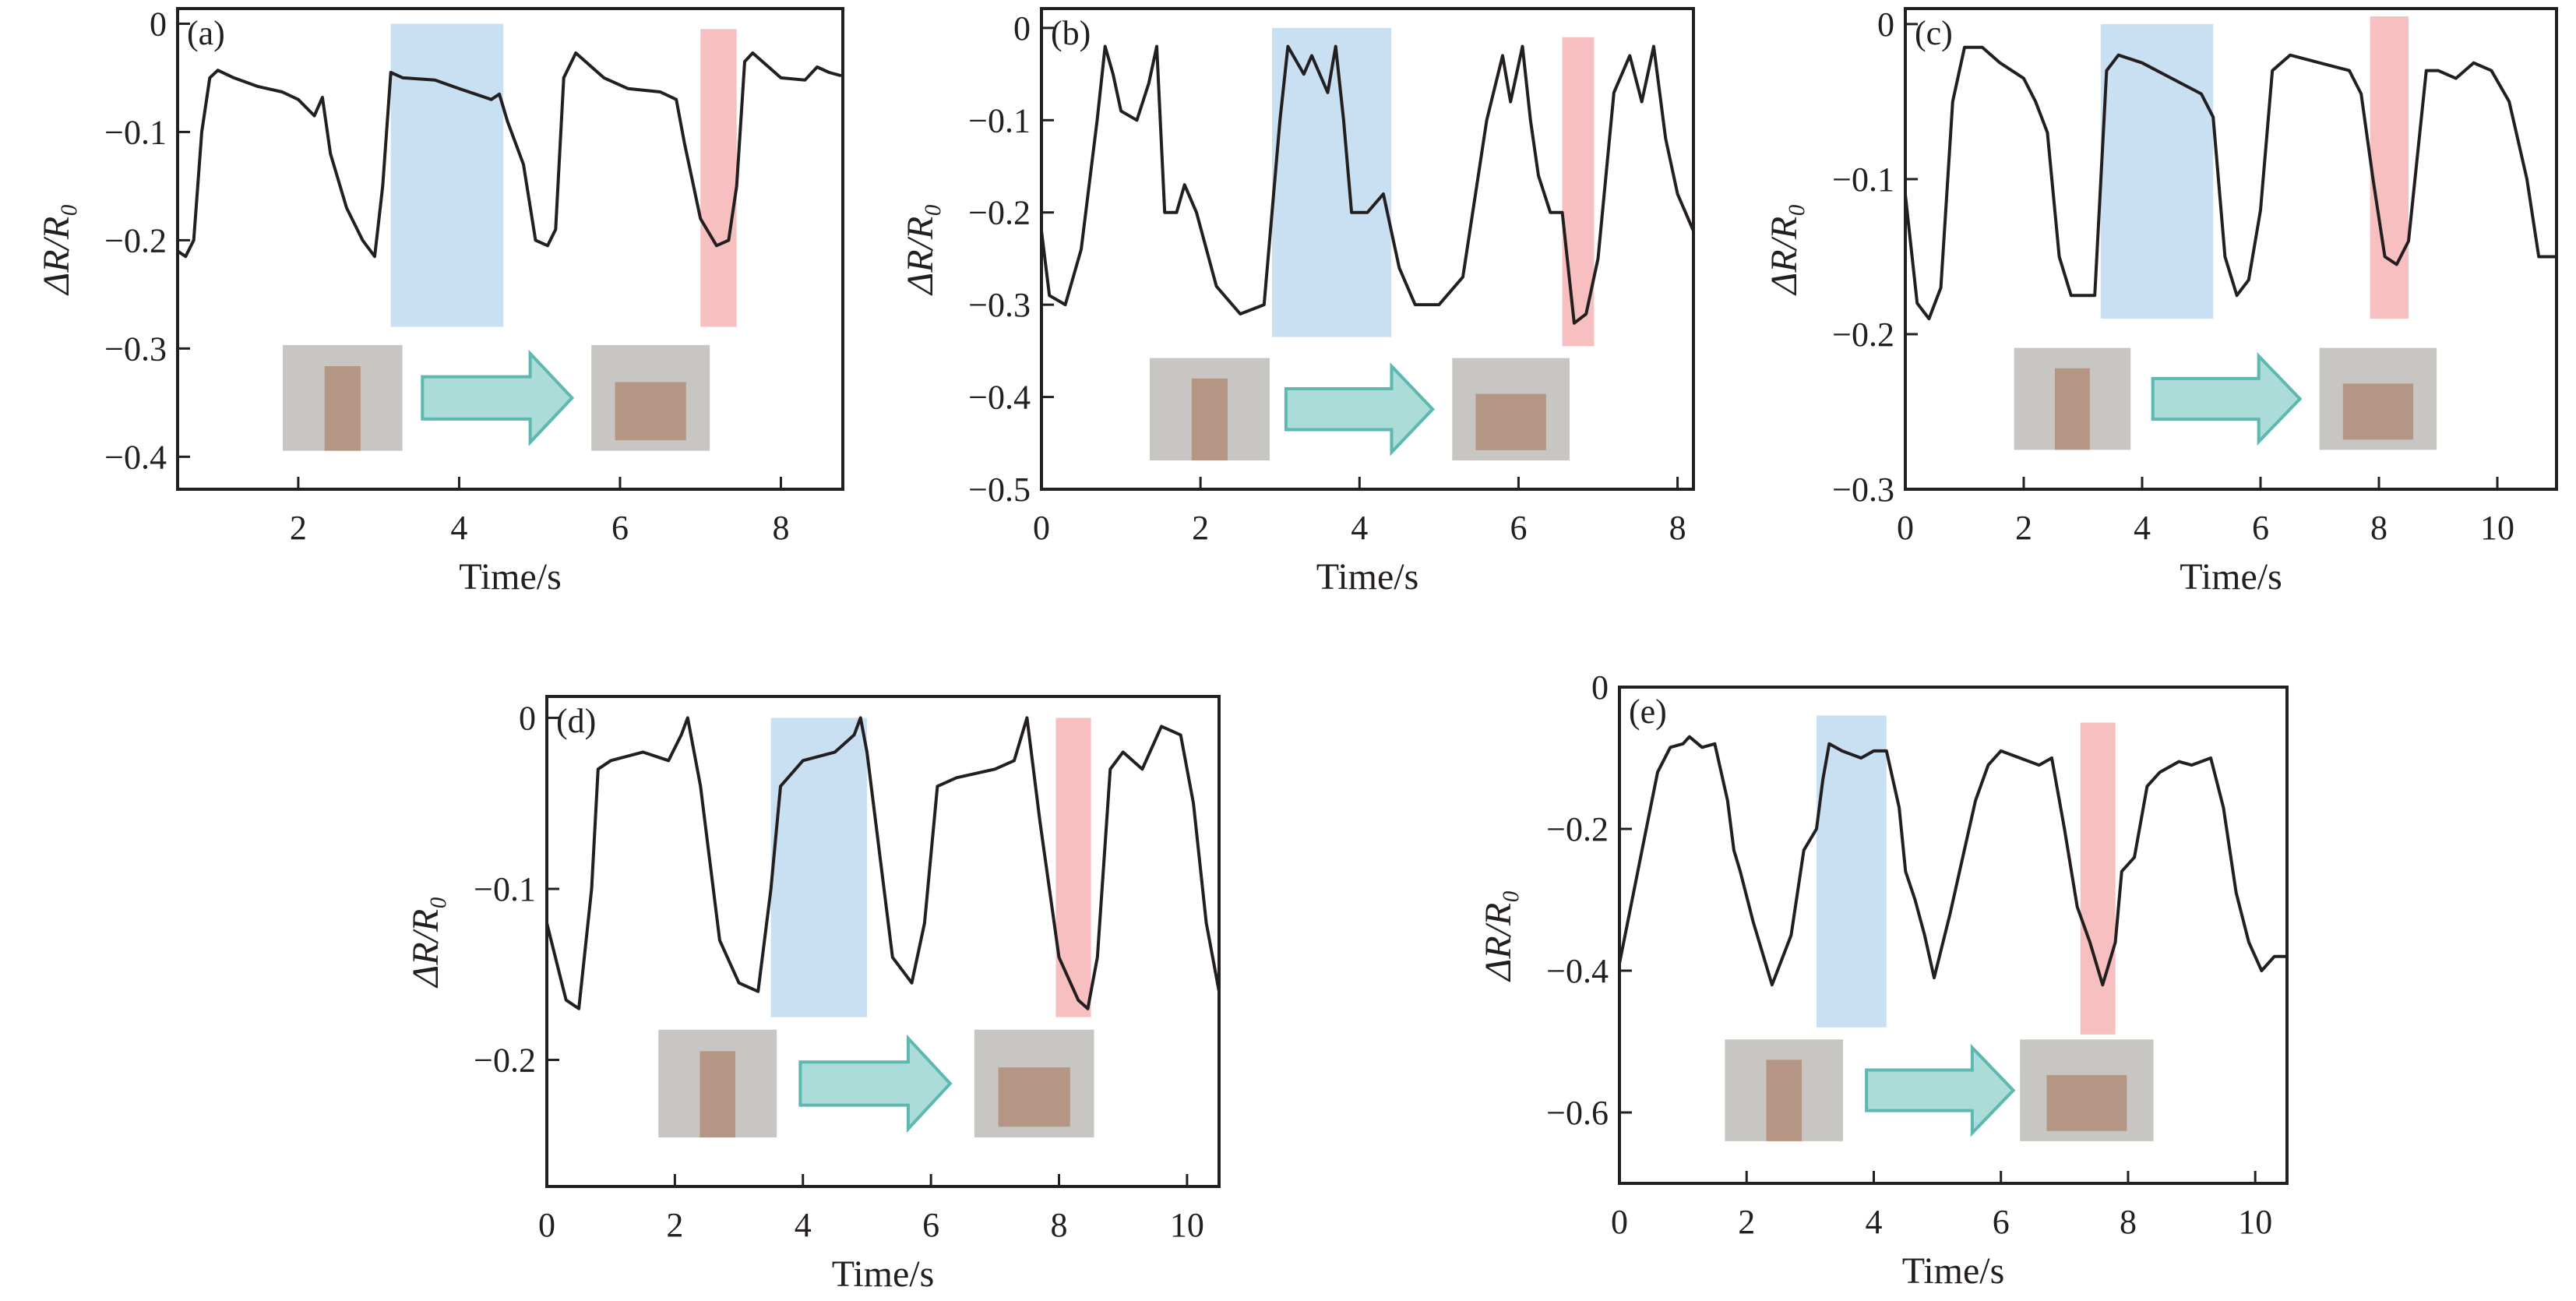 The width and height of the screenshot is (2576, 1301). I want to click on panel-label: (e), so click(1648, 712).